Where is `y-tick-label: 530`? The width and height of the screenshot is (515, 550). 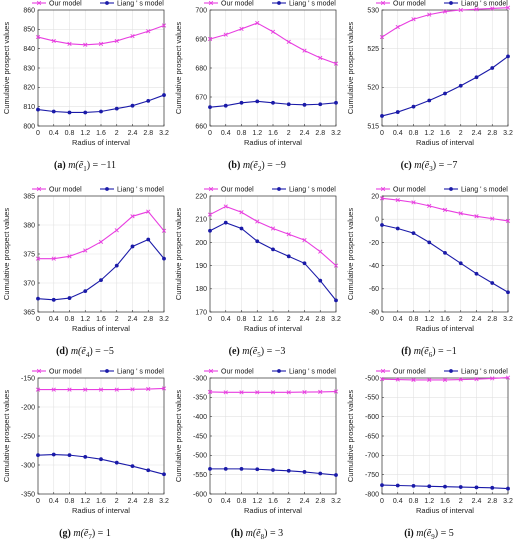
y-tick-label: 530 is located at coordinates (373, 10).